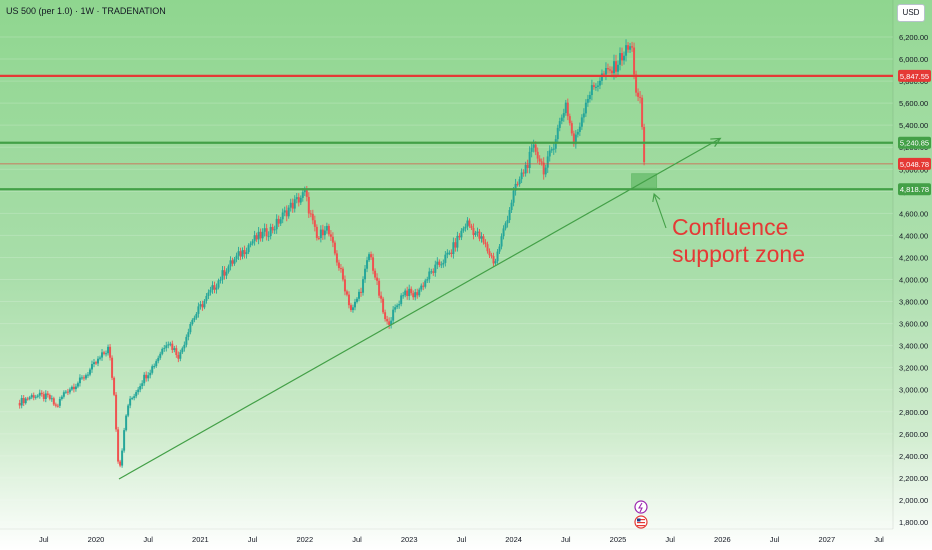 The image size is (932, 550). What do you see at coordinates (96, 539) in the screenshot?
I see `x-tick-label: 2020` at bounding box center [96, 539].